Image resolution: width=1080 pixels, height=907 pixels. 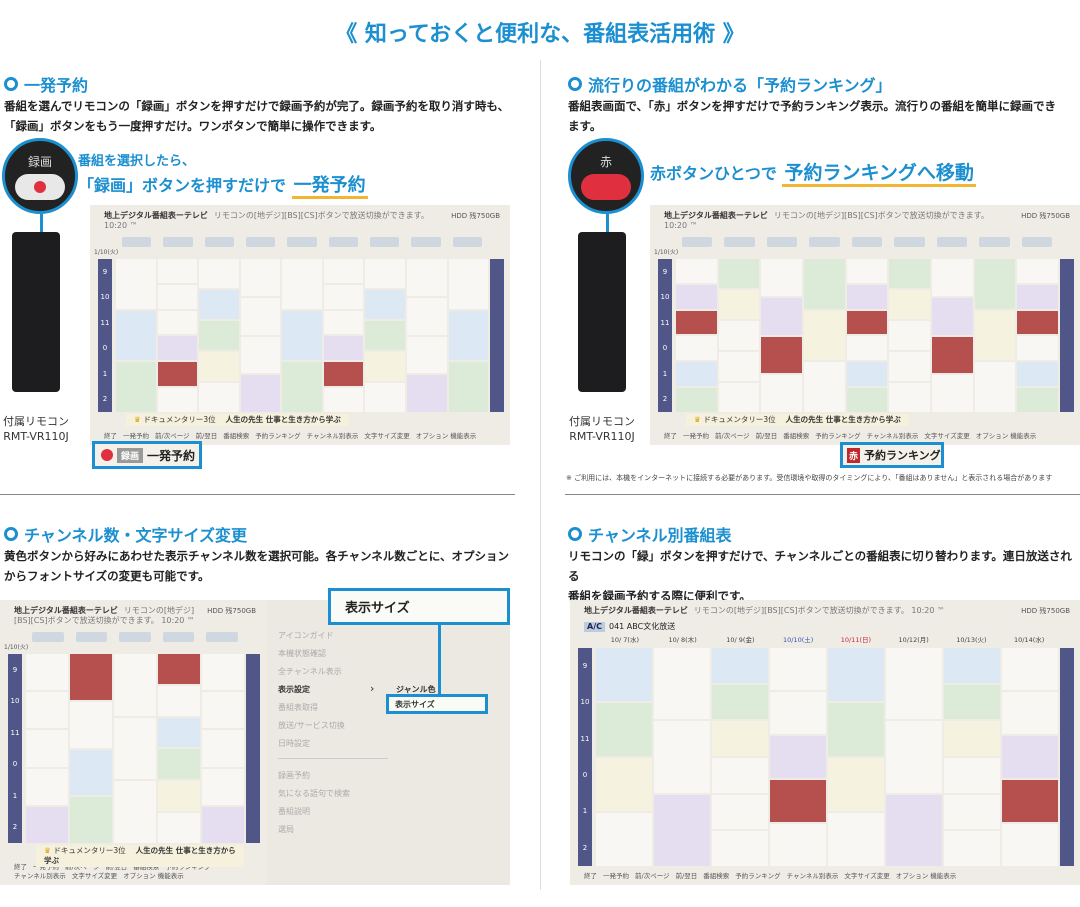 What do you see at coordinates (16, 647) in the screenshot?
I see `epg-date: 1/10(火)` at bounding box center [16, 647].